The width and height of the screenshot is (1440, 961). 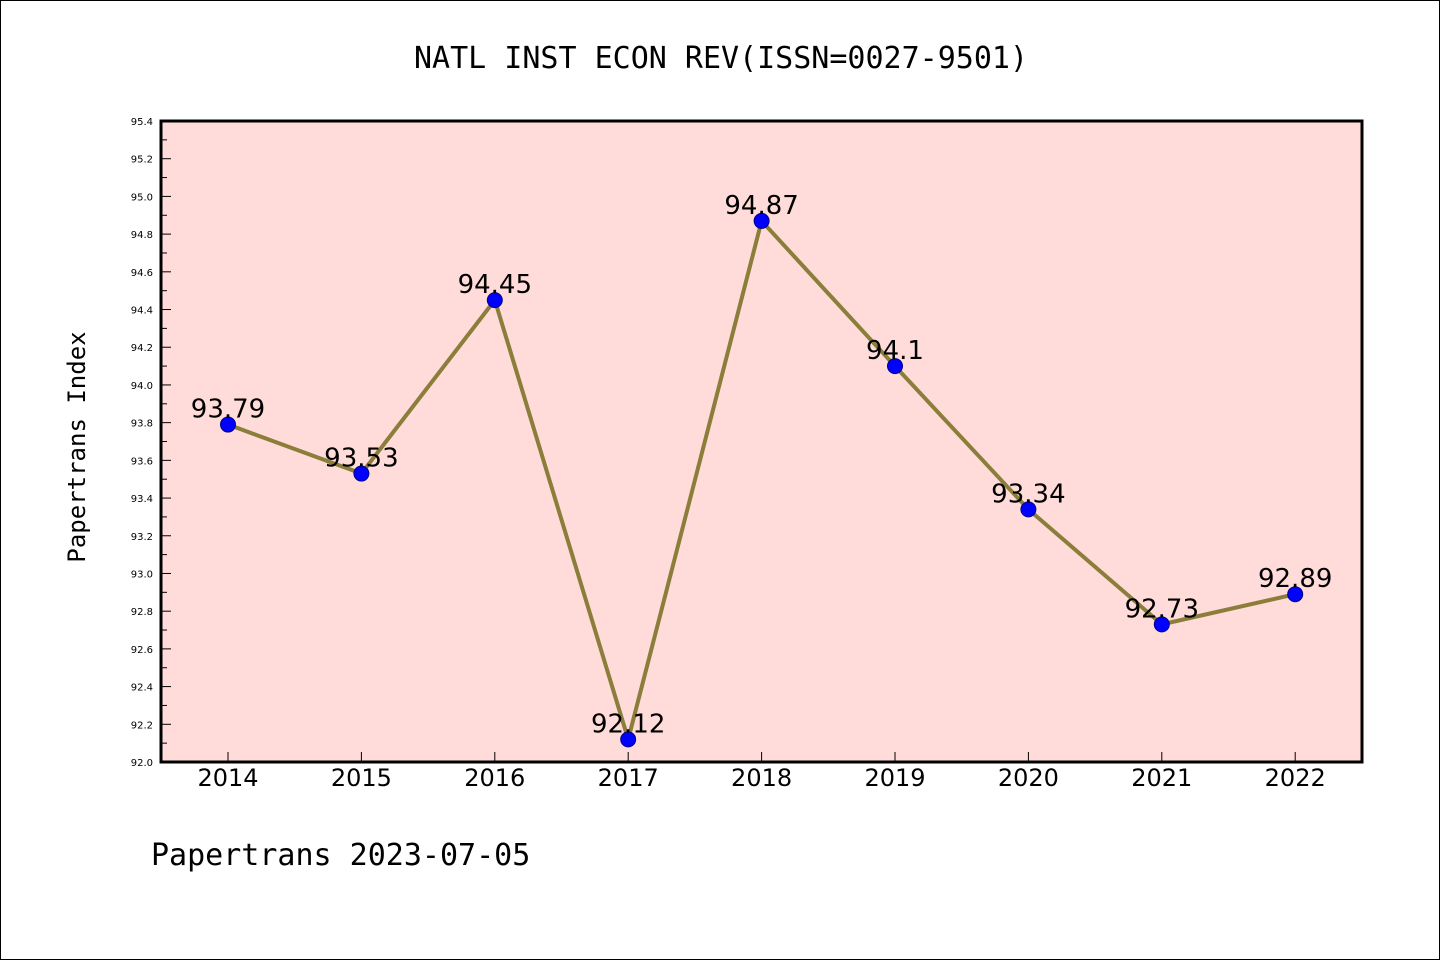 I want to click on y-tick-label: 92.4, so click(x=142, y=688).